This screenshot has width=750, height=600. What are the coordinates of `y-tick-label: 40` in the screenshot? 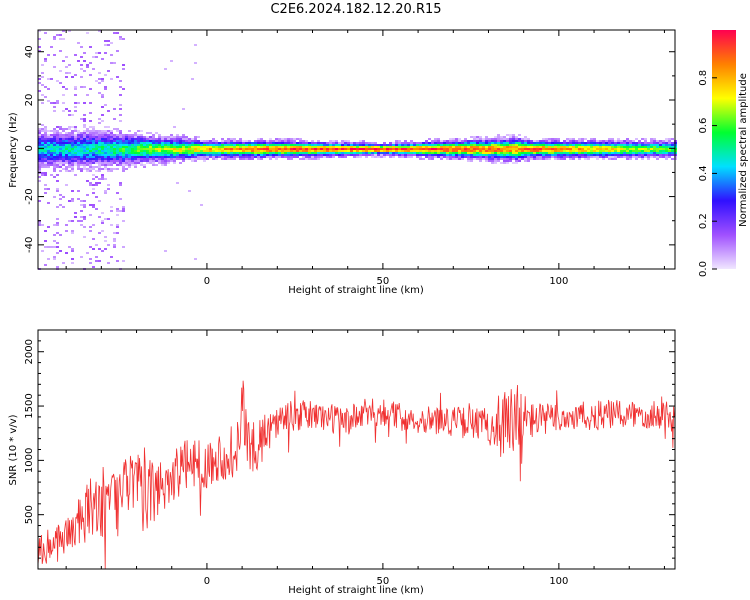 It's located at (29, 51).